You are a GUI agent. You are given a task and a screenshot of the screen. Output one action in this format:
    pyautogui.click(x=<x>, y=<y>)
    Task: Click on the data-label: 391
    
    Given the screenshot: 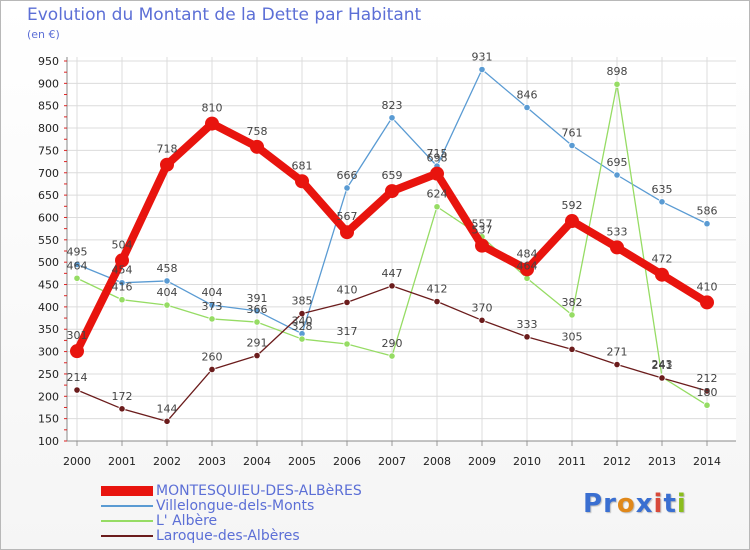 What is the action you would take?
    pyautogui.click(x=257, y=298)
    